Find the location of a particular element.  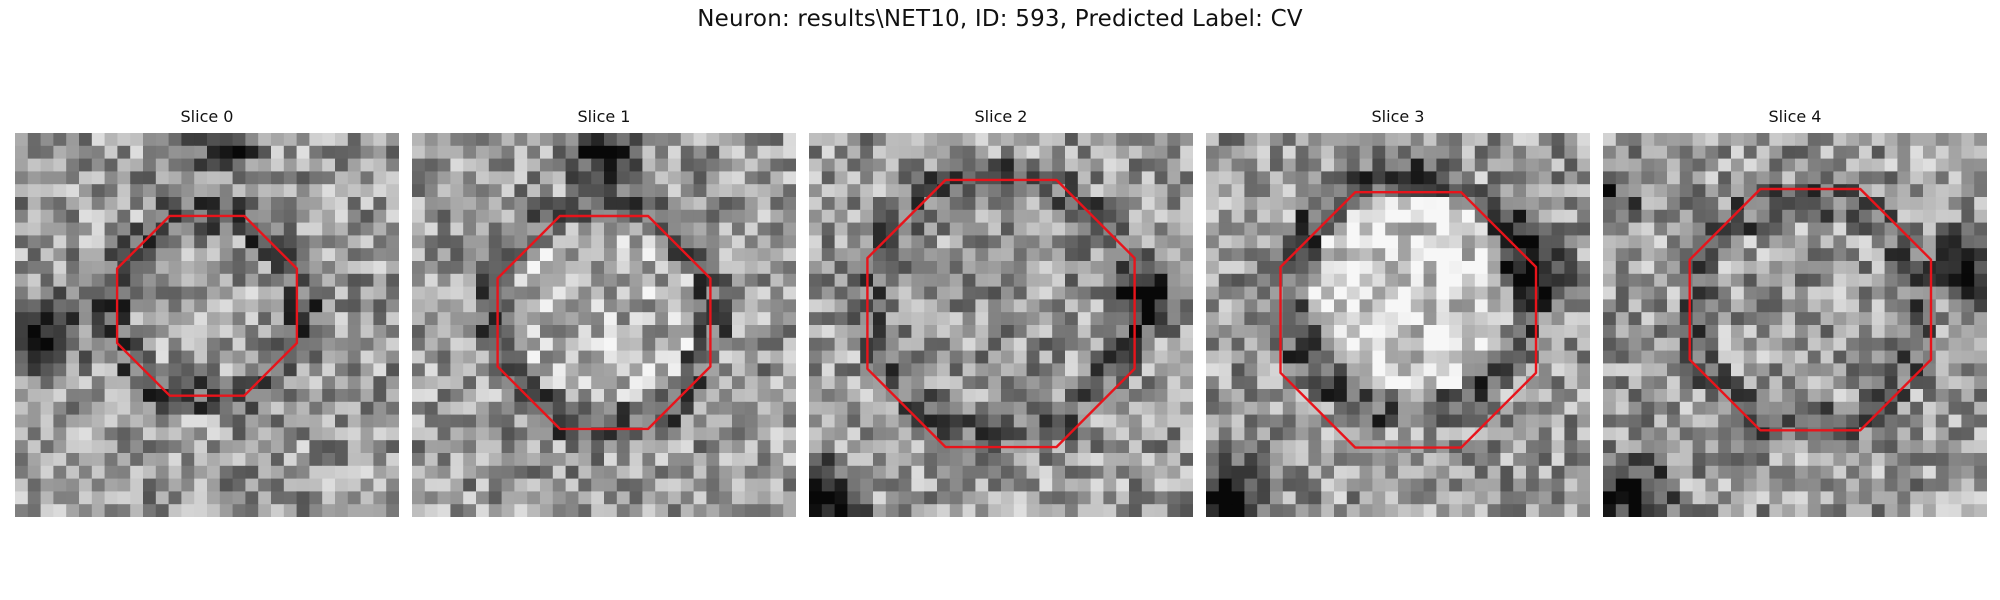

slice-title: Slice 0 is located at coordinates (207, 116).